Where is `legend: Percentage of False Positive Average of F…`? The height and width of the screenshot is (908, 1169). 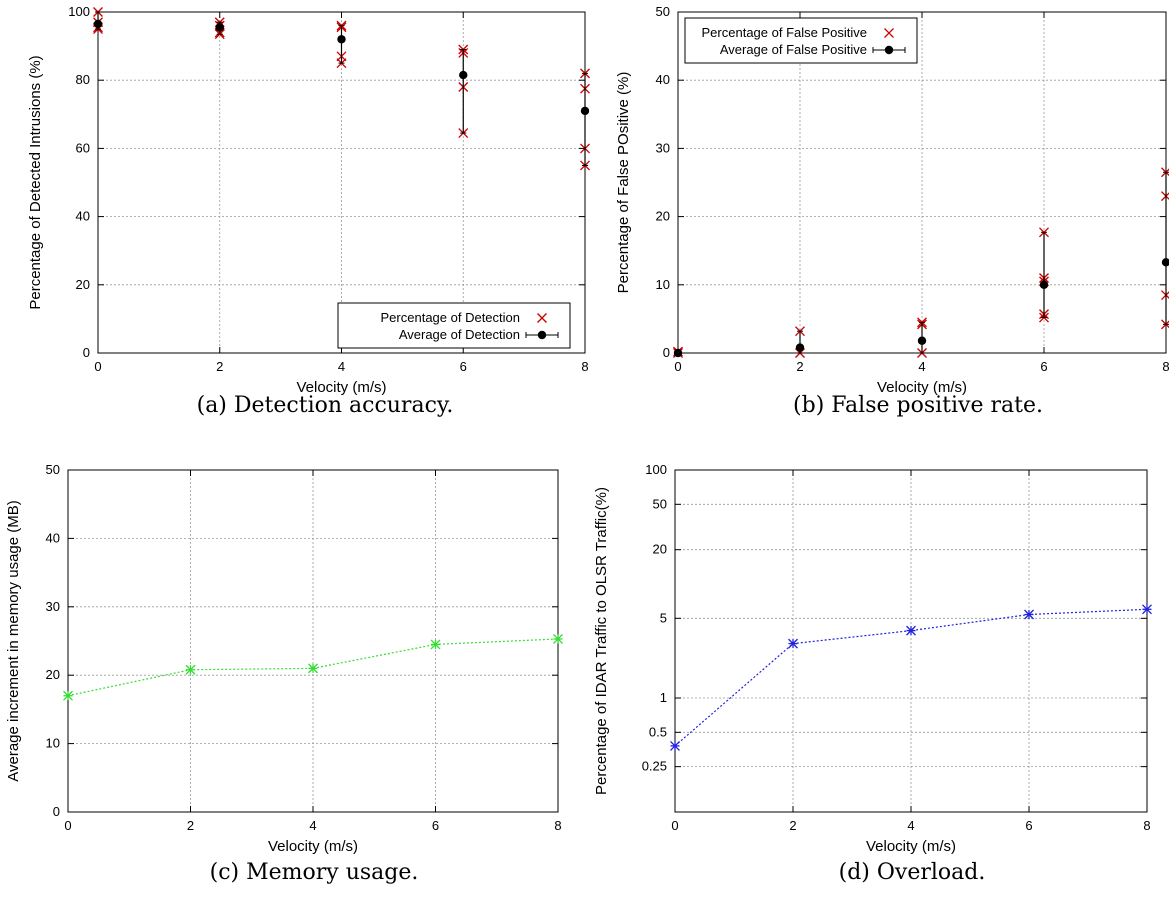 legend: Percentage of False Positive Average of F… is located at coordinates (801, 40).